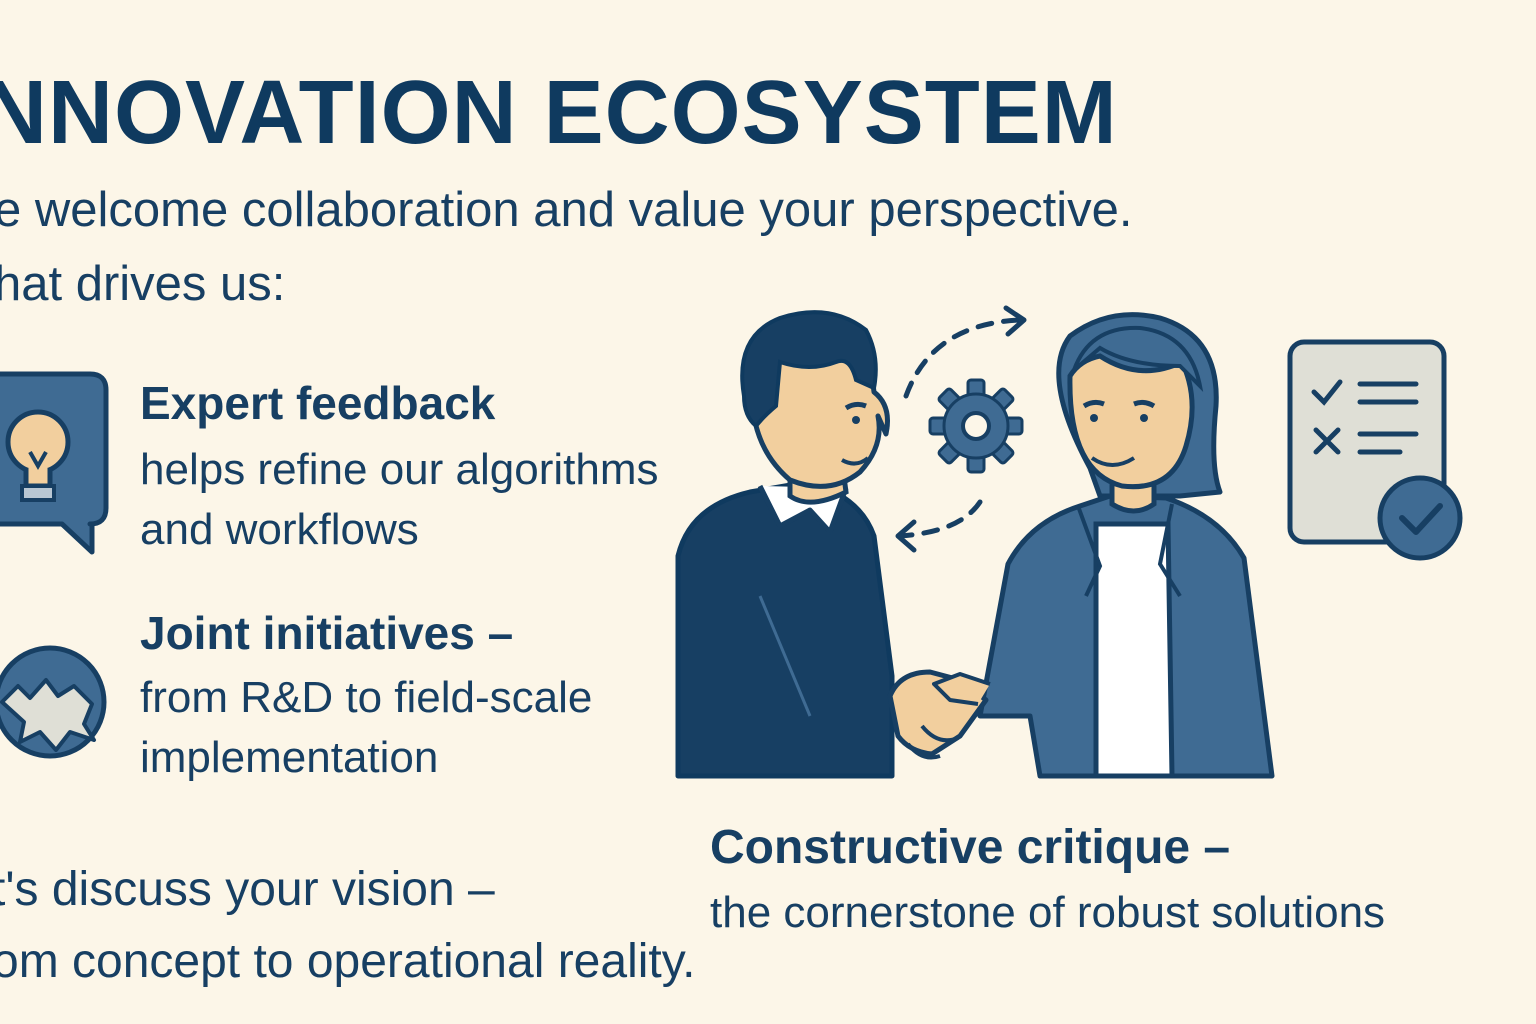  I want to click on constructive-critique-body: the cornerstone of robust solutions, so click(1048, 912).